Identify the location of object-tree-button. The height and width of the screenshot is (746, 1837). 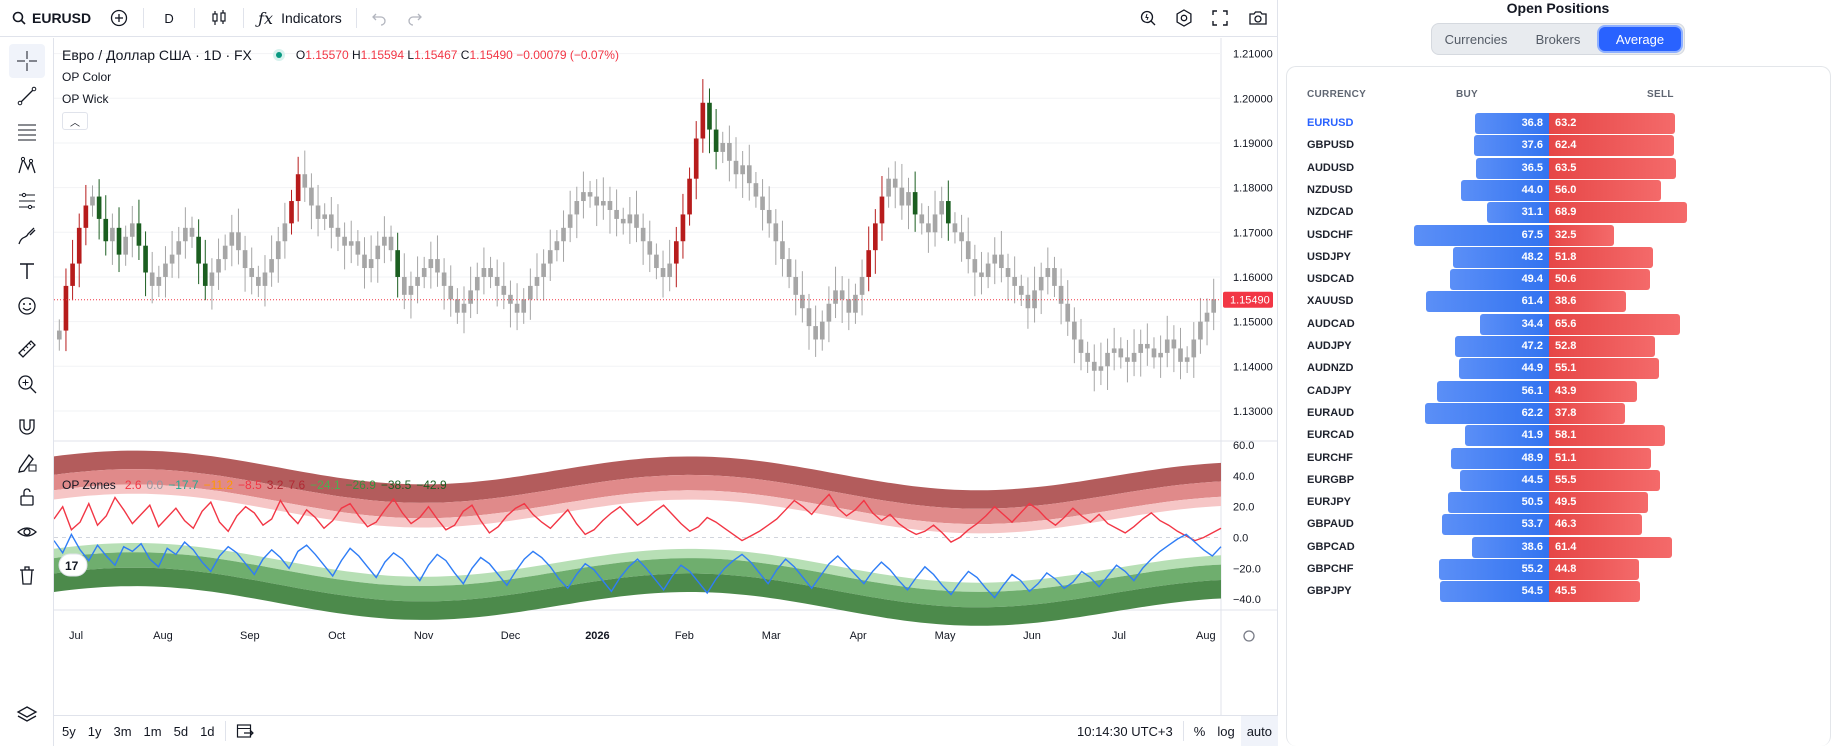
(27, 715).